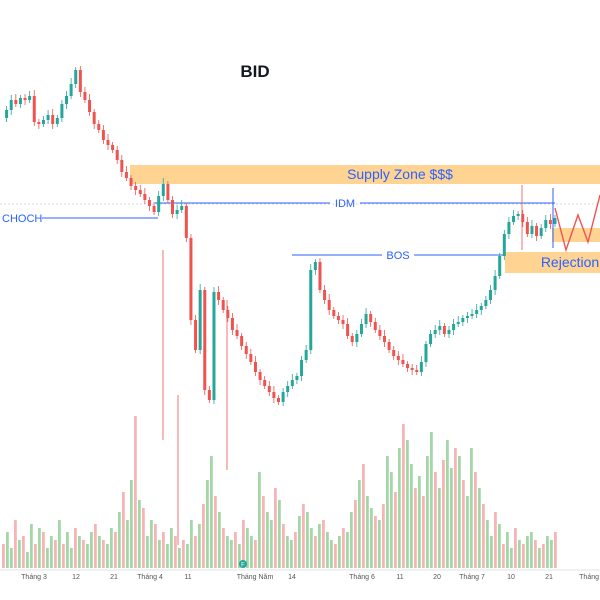 This screenshot has width=600, height=600. I want to click on supply-zone-label: Supply Zone $$$, so click(400, 174).